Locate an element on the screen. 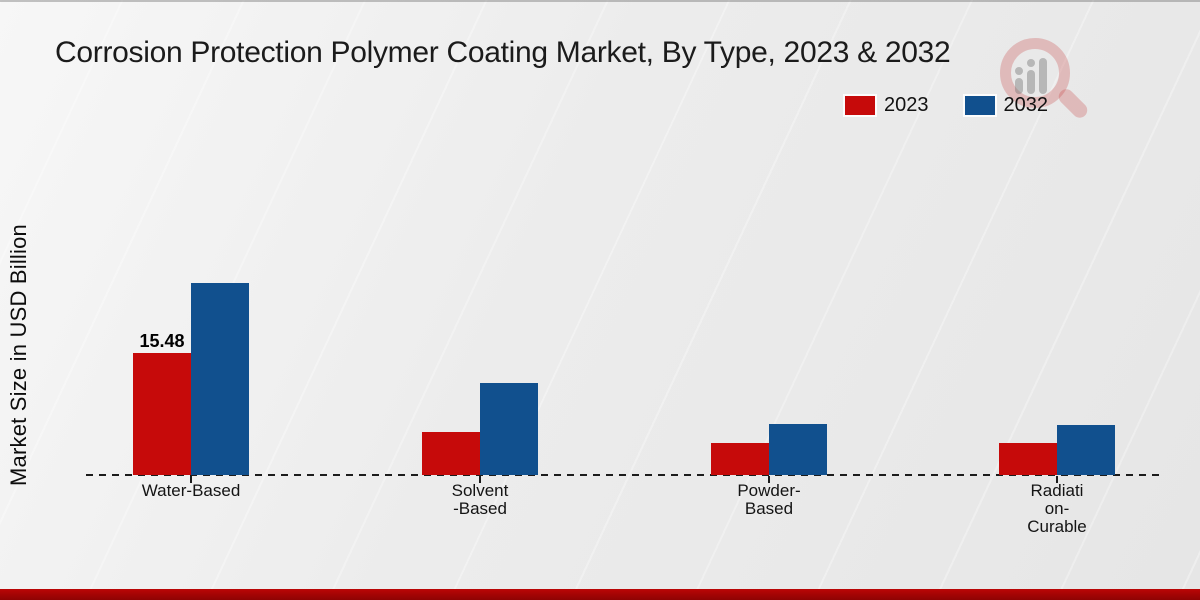  bar-2023-solvent-based is located at coordinates (451, 453).